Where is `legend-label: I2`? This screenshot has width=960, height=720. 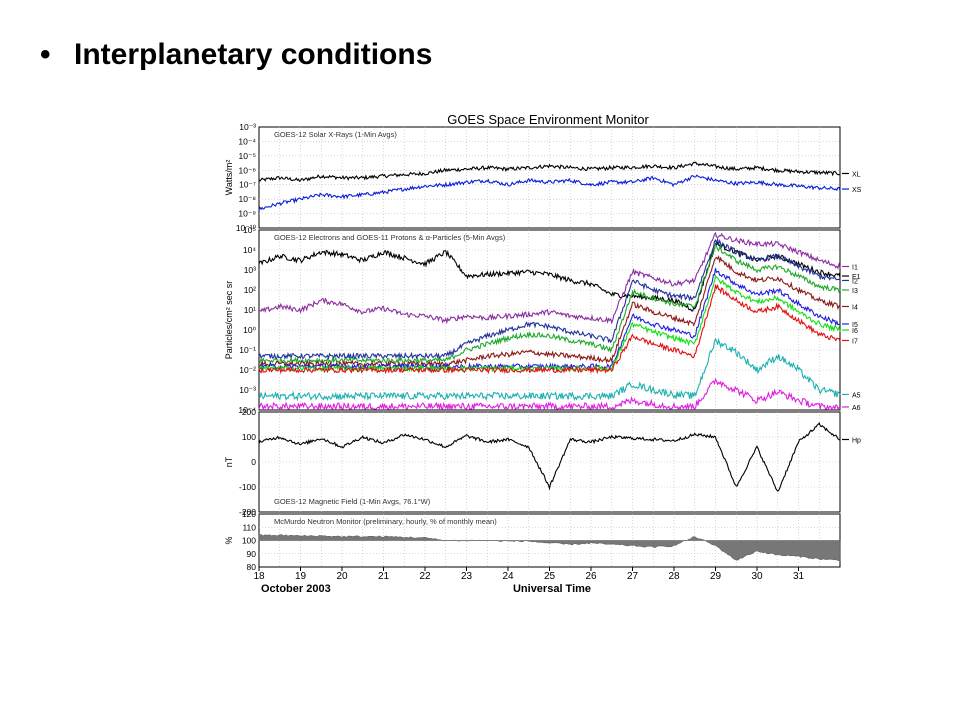
legend-label: I2 is located at coordinates (855, 281).